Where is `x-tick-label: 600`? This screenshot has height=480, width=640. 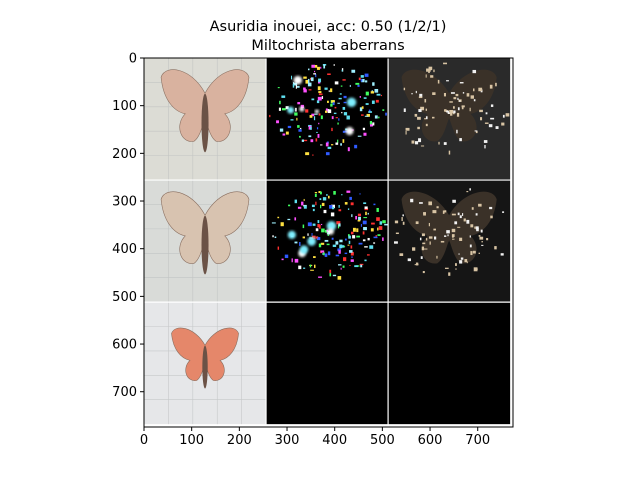 x-tick-label: 600 is located at coordinates (430, 440).